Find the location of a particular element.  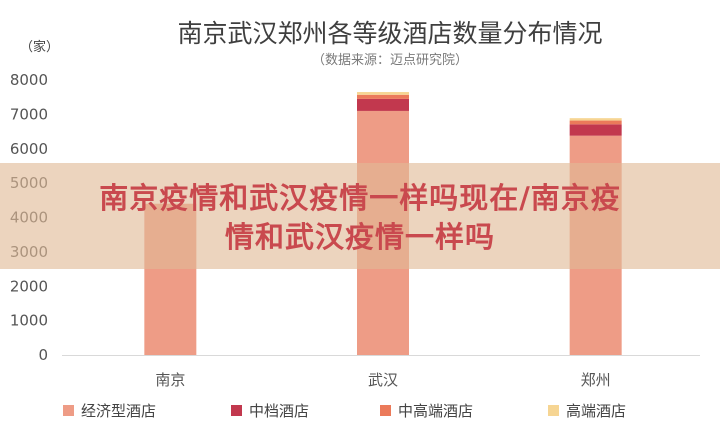

y-tick-label: 0 is located at coordinates (43, 355).